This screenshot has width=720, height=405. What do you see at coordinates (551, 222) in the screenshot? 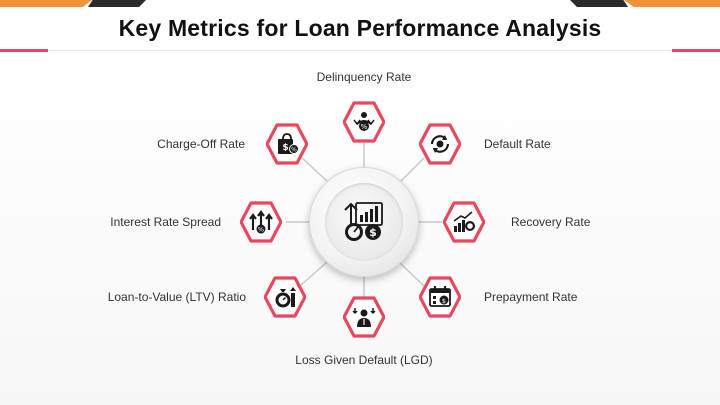
I see `metric-label-recovery: Recovery Rate` at bounding box center [551, 222].